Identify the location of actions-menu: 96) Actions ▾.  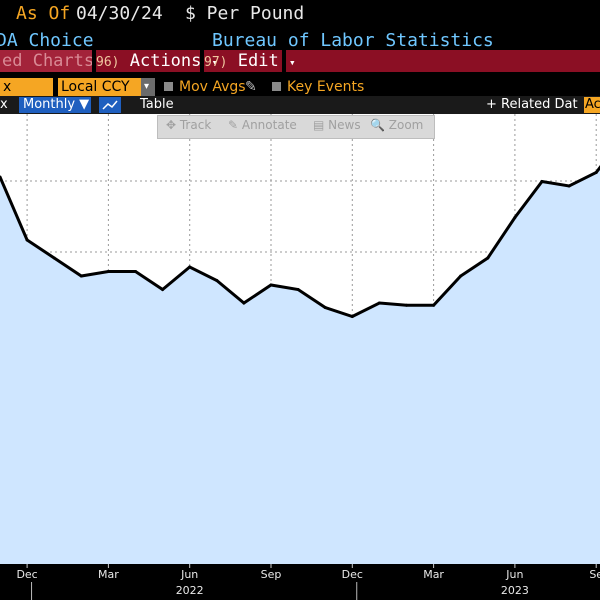
(157, 61).